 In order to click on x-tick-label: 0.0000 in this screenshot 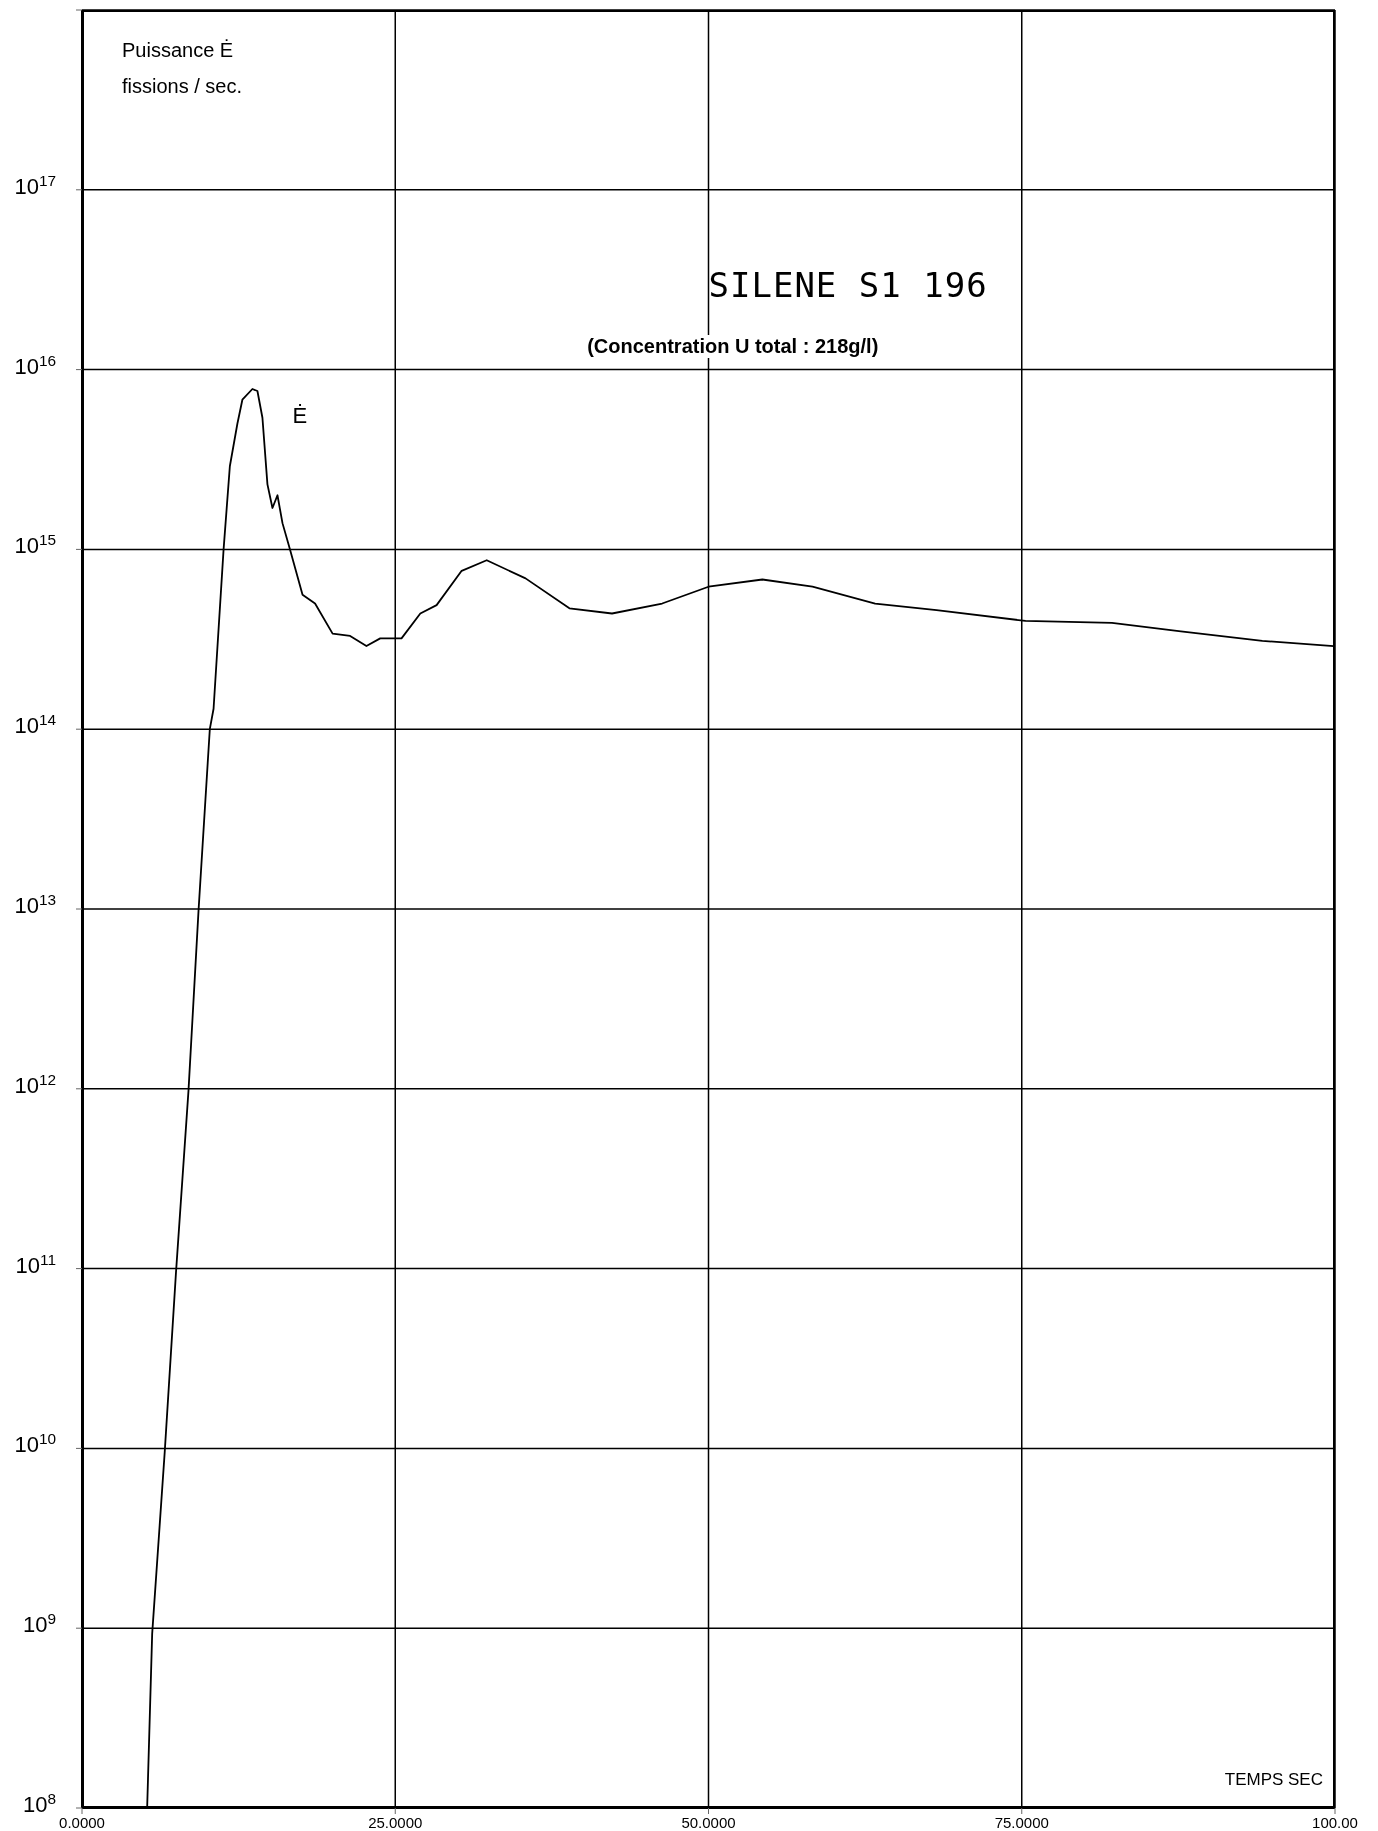, I will do `click(82, 1822)`.